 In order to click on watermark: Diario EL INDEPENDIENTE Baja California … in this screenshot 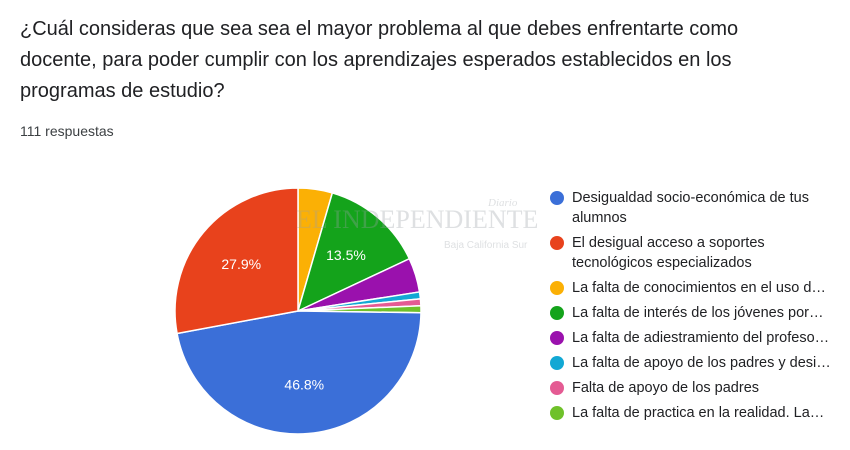, I will do `click(417, 224)`.